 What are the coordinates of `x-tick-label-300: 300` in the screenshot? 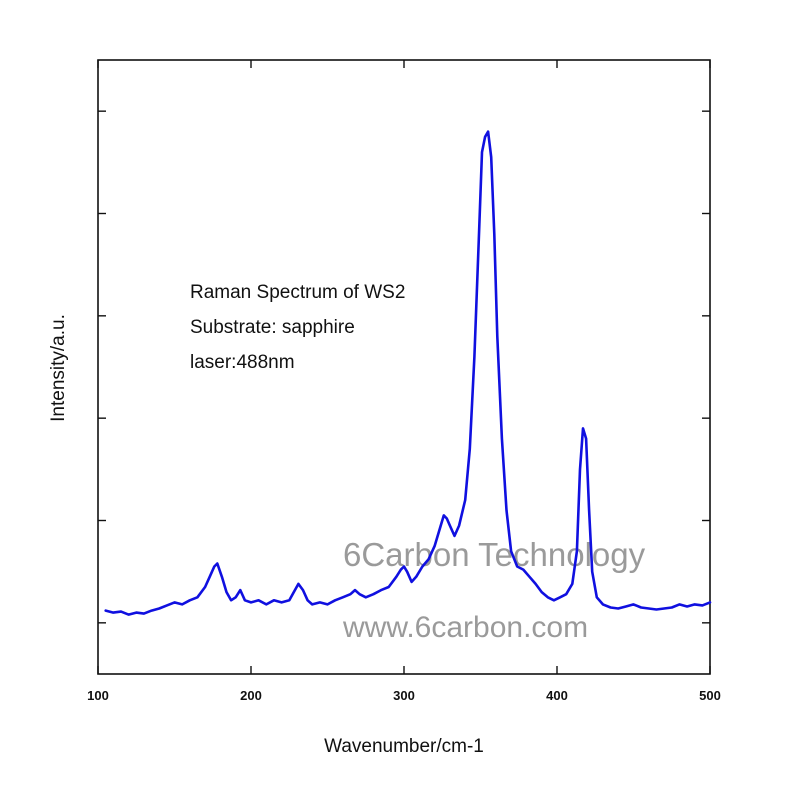 It's located at (404, 695).